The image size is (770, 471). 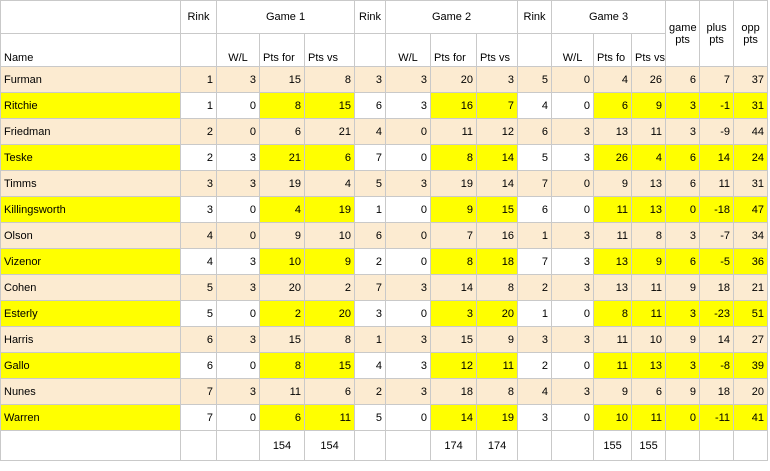 What do you see at coordinates (717, 417) in the screenshot?
I see `cell-plus-pts: -11` at bounding box center [717, 417].